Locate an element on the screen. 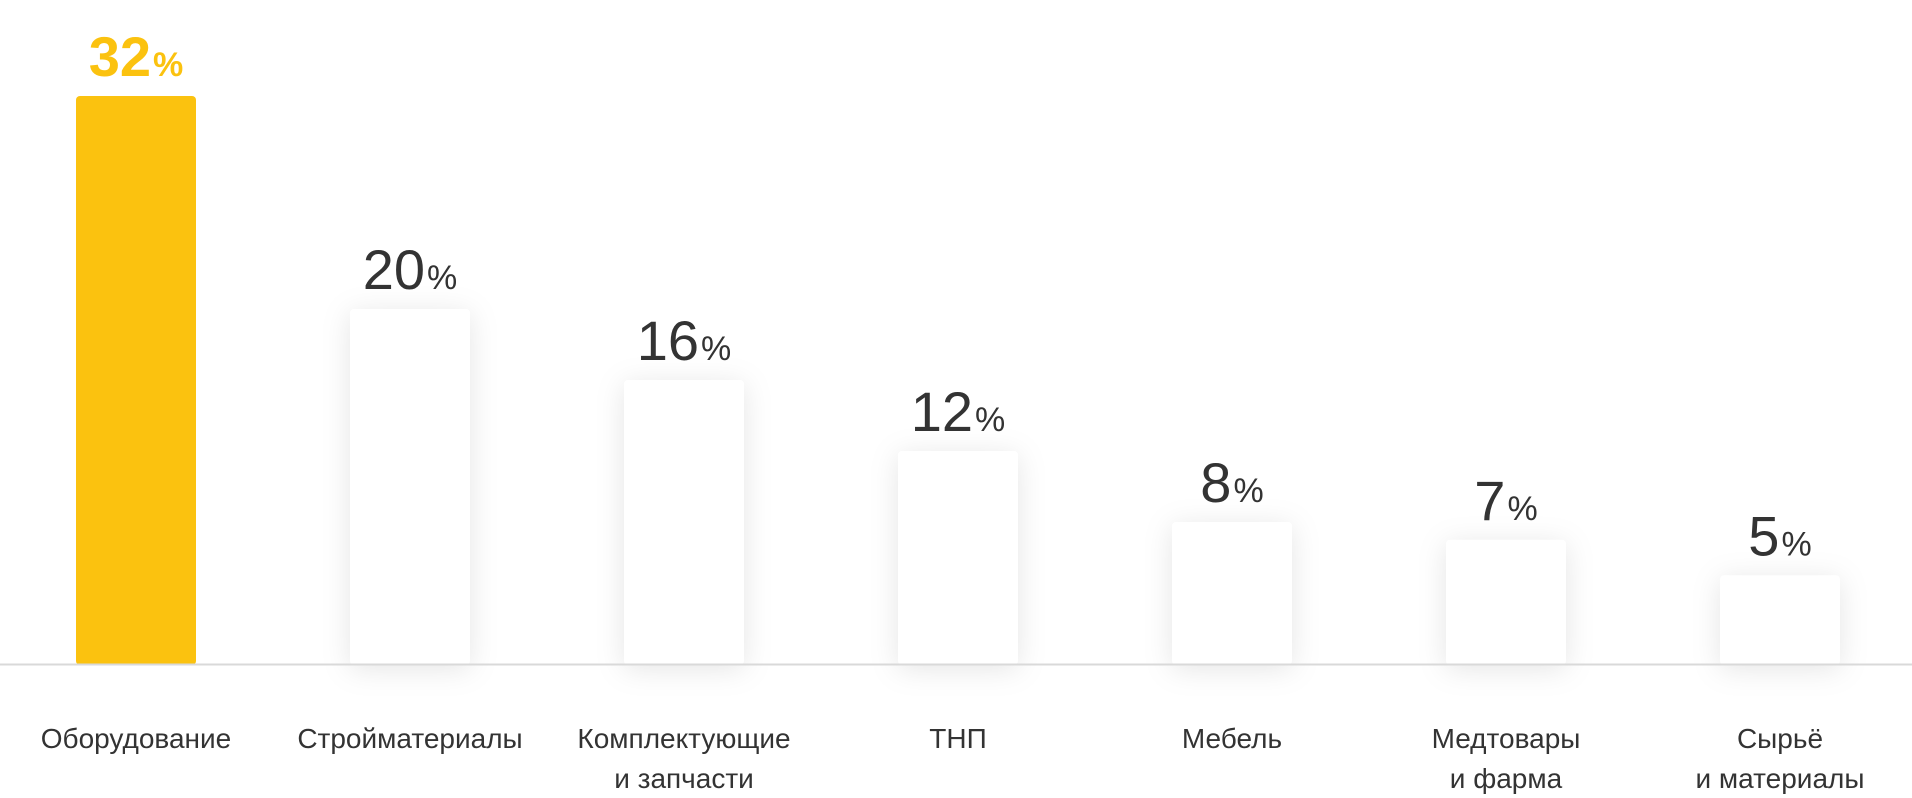 This screenshot has height=798, width=1912. value-label-3: 16% is located at coordinates (684, 340).